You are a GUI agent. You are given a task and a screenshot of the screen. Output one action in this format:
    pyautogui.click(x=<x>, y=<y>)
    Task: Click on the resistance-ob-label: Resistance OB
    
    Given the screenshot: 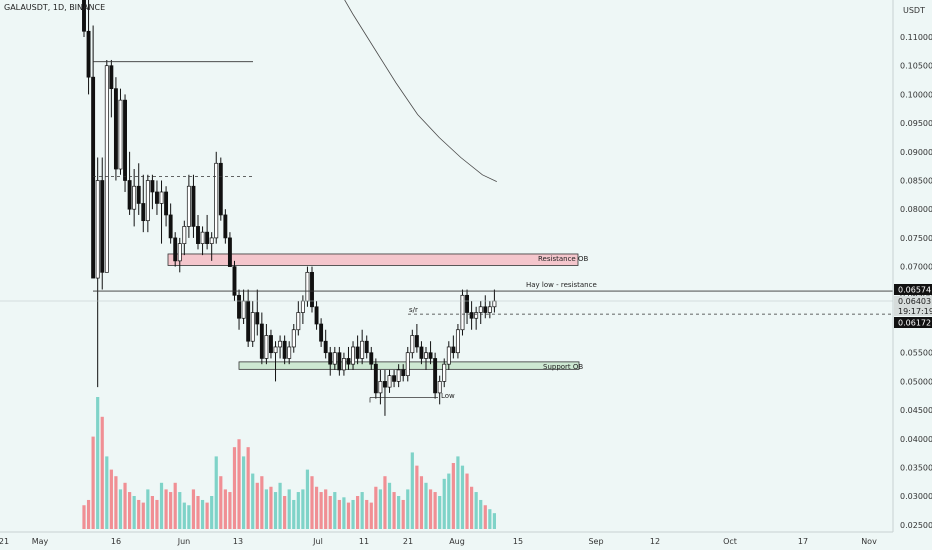 What is the action you would take?
    pyautogui.click(x=563, y=259)
    